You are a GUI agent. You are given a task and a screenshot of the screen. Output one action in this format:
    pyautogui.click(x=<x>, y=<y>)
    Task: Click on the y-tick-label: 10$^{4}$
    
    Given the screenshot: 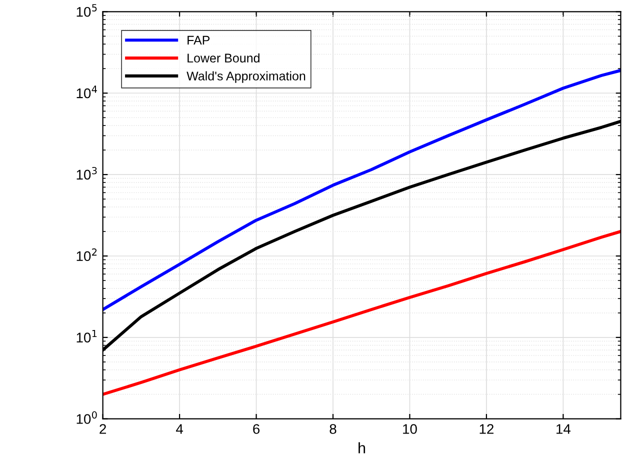 What is the action you would take?
    pyautogui.click(x=86, y=92)
    